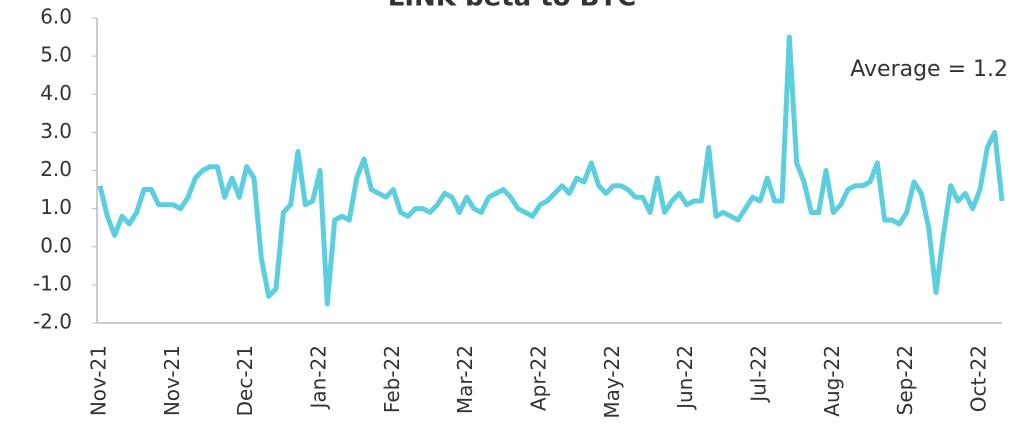 The height and width of the screenshot is (440, 1020). I want to click on x-tick-label: Jul-22, so click(759, 374).